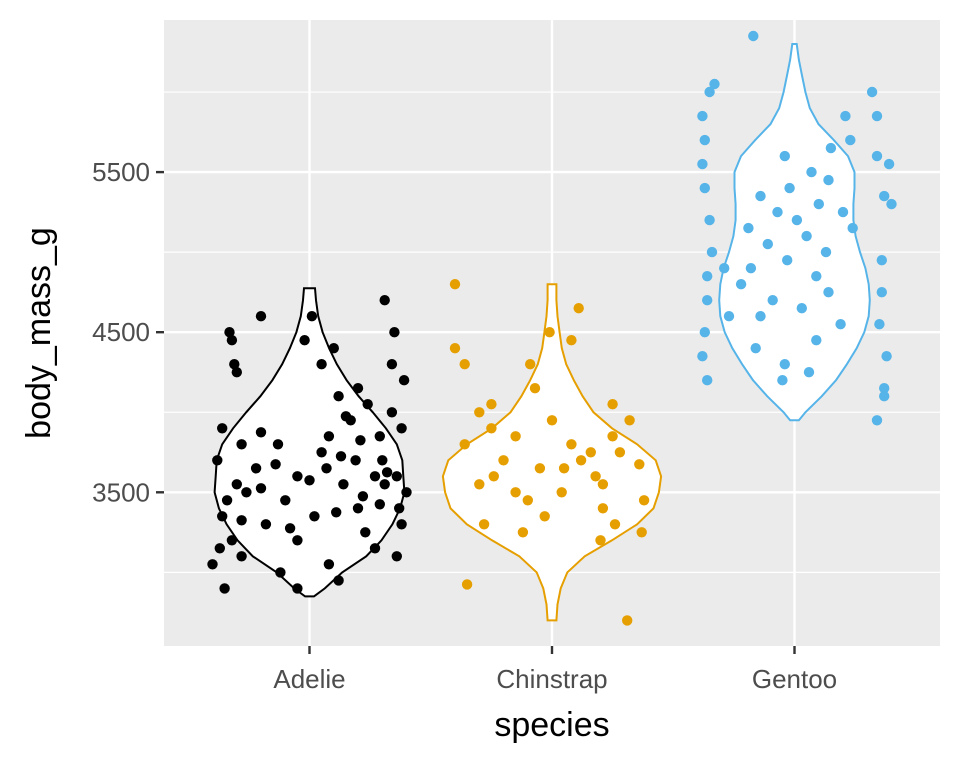  What do you see at coordinates (121, 492) in the screenshot?
I see `y-tick-label: 3500` at bounding box center [121, 492].